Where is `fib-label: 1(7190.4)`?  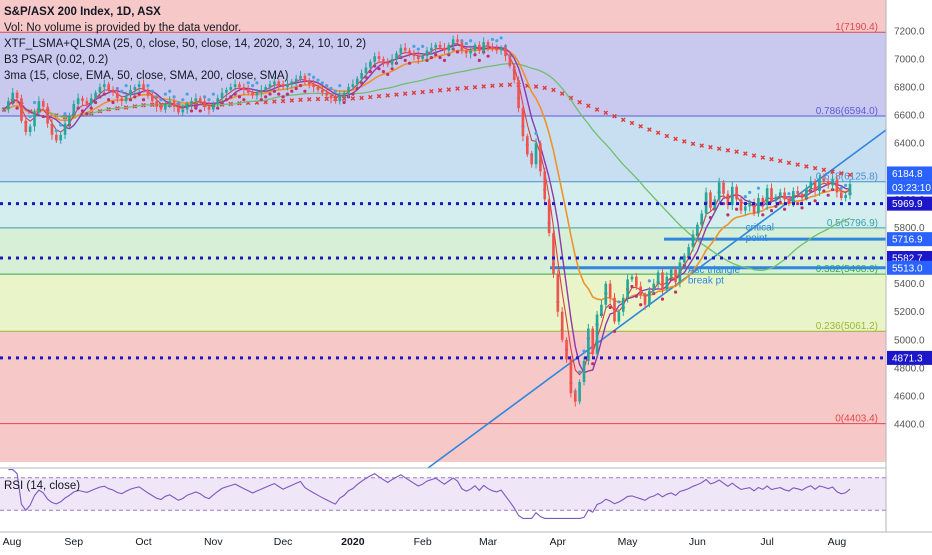
fib-label: 1(7190.4) is located at coordinates (856, 27).